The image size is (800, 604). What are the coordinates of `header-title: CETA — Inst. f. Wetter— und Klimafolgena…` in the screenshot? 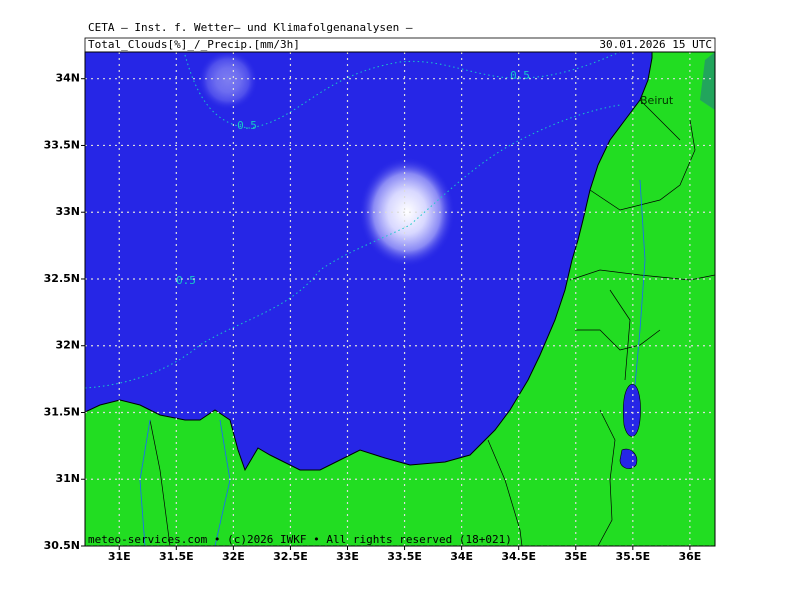 It's located at (250, 27).